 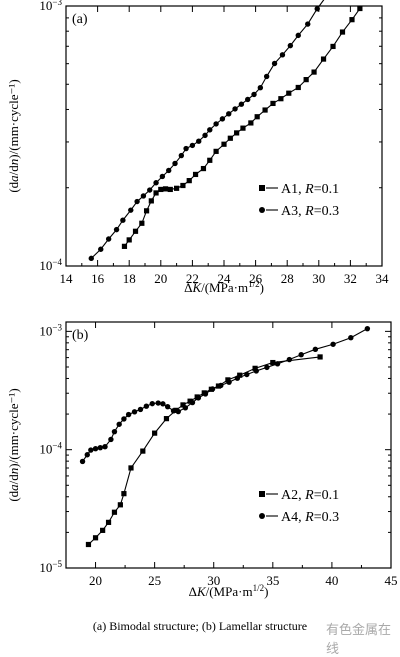 I want to click on x-tick-label: 16, so click(x=98, y=278).